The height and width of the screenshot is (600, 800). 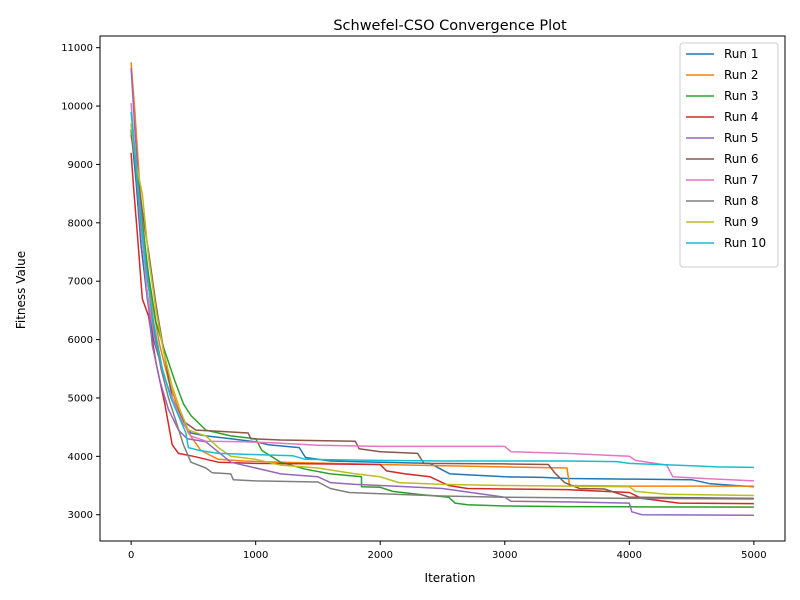 I want to click on y-tick-label: 8000, so click(x=80, y=223).